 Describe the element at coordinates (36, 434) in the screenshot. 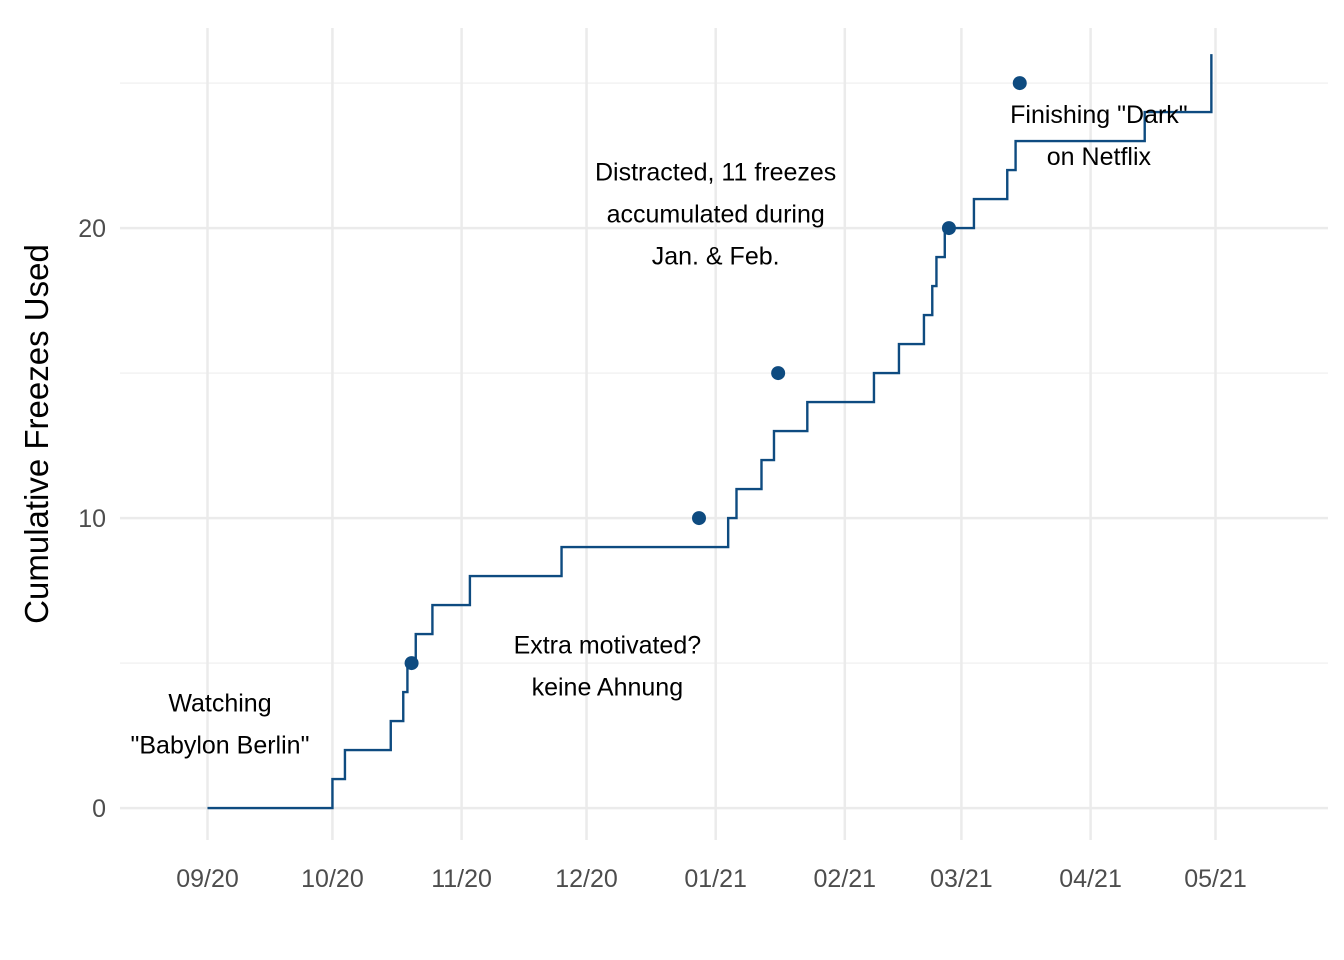

I see `y-axis-title: Cumulative Freezes Used` at that location.